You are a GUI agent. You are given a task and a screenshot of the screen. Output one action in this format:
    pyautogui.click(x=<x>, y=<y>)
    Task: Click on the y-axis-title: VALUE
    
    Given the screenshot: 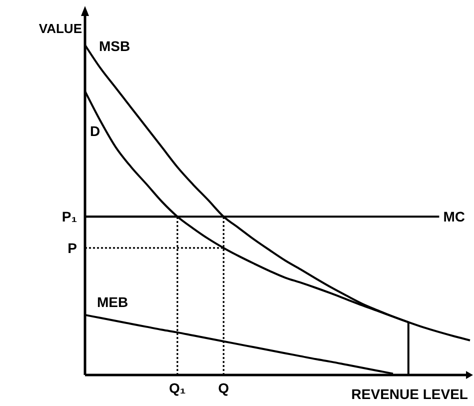 What is the action you would take?
    pyautogui.click(x=60, y=28)
    